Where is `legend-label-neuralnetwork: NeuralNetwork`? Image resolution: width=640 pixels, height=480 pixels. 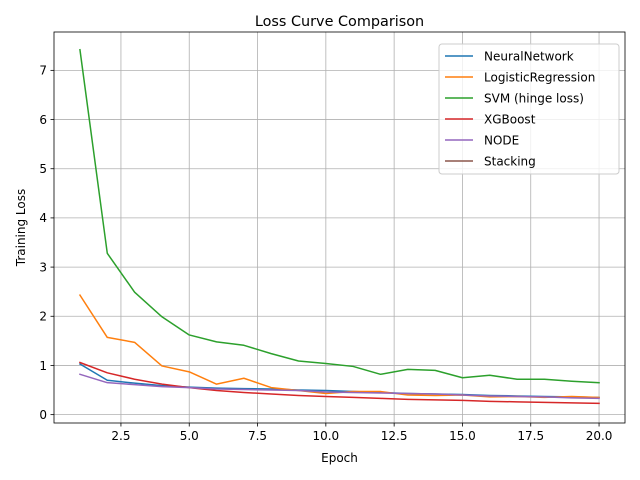
legend-label-neuralnetwork: NeuralNetwork is located at coordinates (529, 56).